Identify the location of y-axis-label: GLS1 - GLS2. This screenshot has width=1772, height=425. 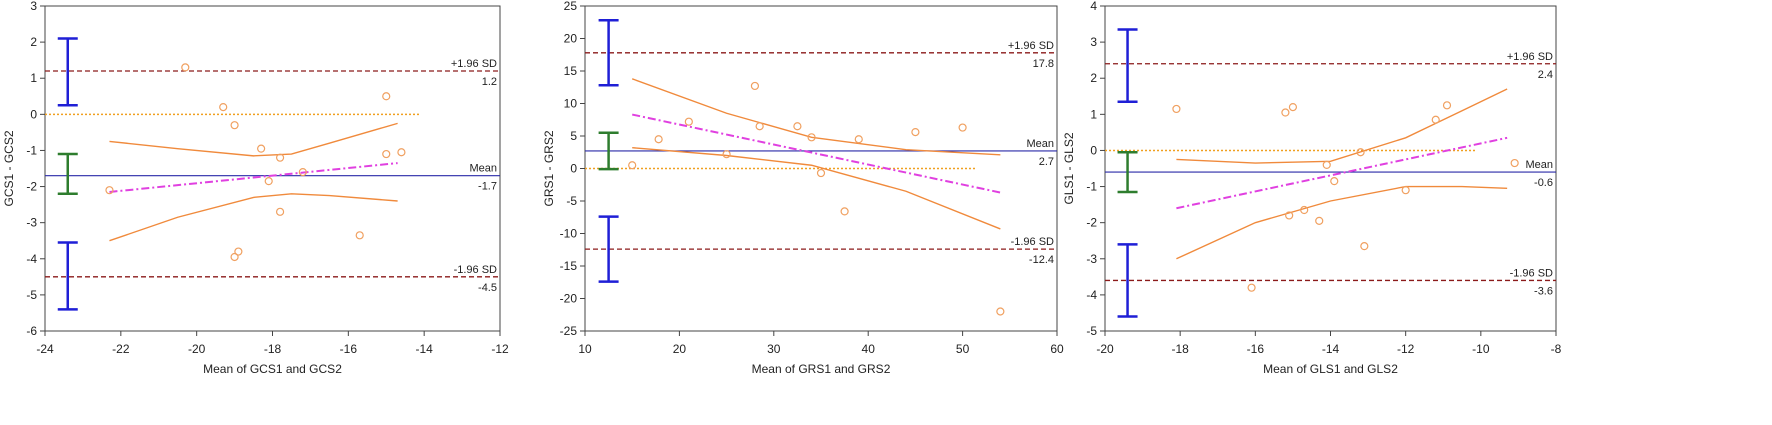
(1069, 168).